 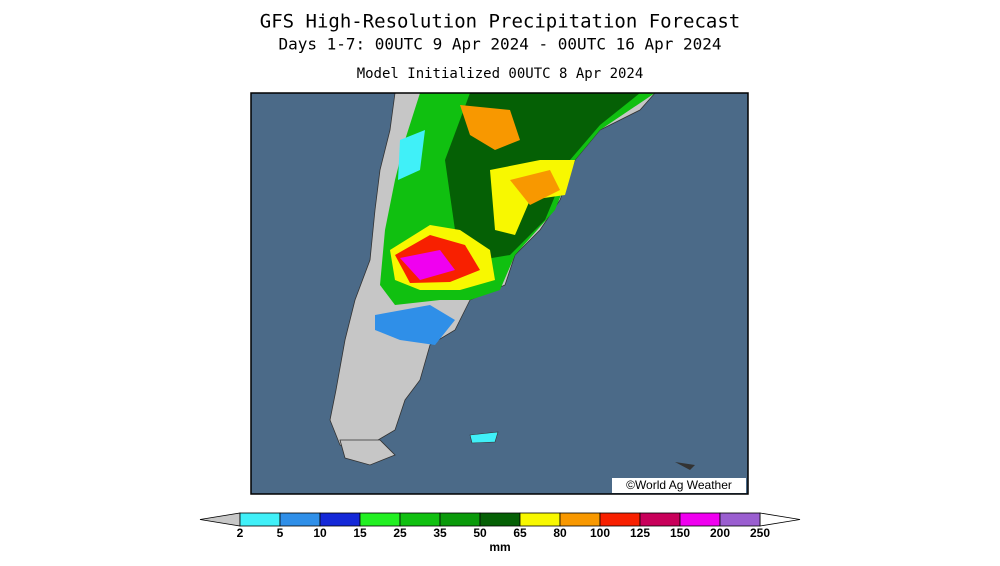 I want to click on colorbar: 2 5 10 15 25 35 50 65 80 100 125 150 200 250, so click(x=500, y=526).